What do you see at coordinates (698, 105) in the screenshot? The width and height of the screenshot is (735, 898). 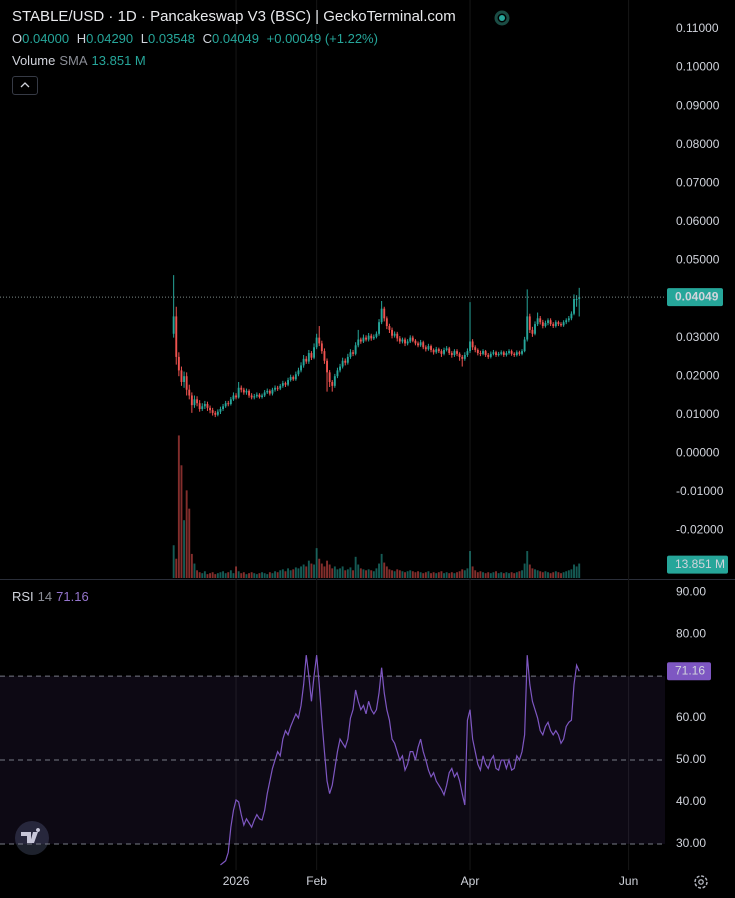 I see `y-tick-label: 0.09000` at bounding box center [698, 105].